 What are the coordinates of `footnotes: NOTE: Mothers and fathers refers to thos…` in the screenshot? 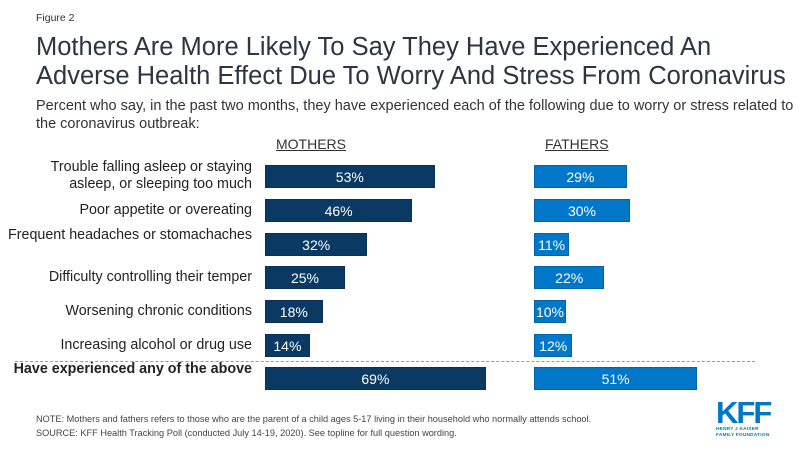 It's located at (313, 426).